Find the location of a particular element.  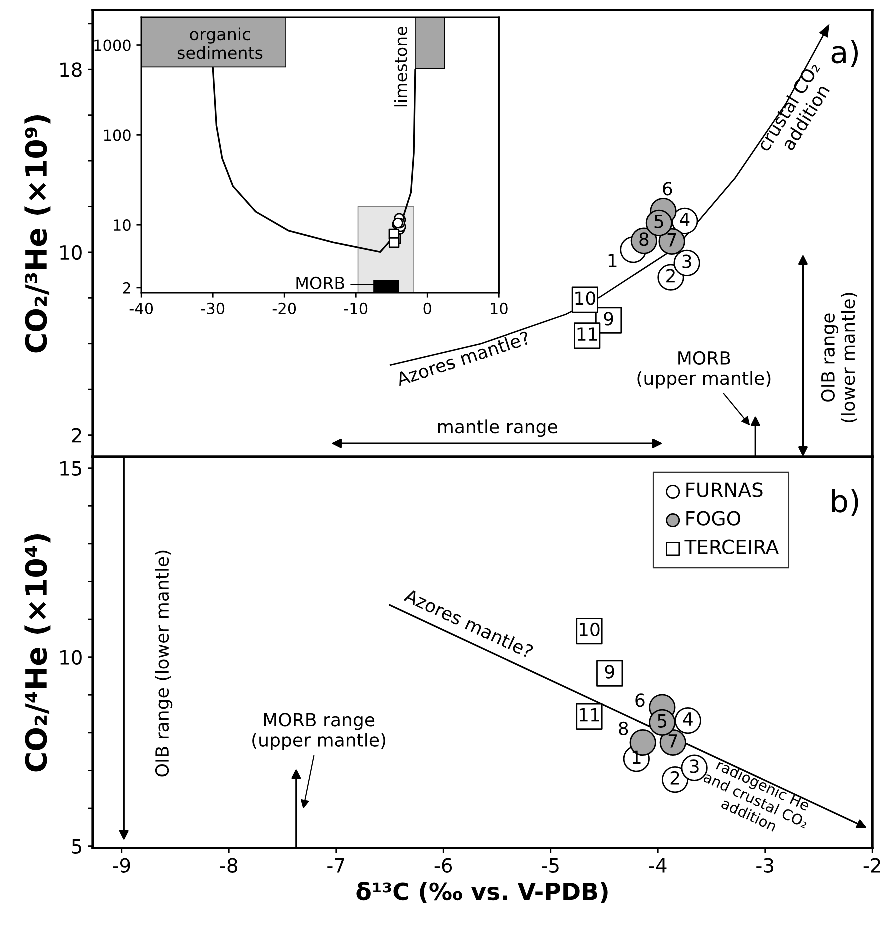

annotation: MORB range (upper mantle) is located at coordinates (319, 731).